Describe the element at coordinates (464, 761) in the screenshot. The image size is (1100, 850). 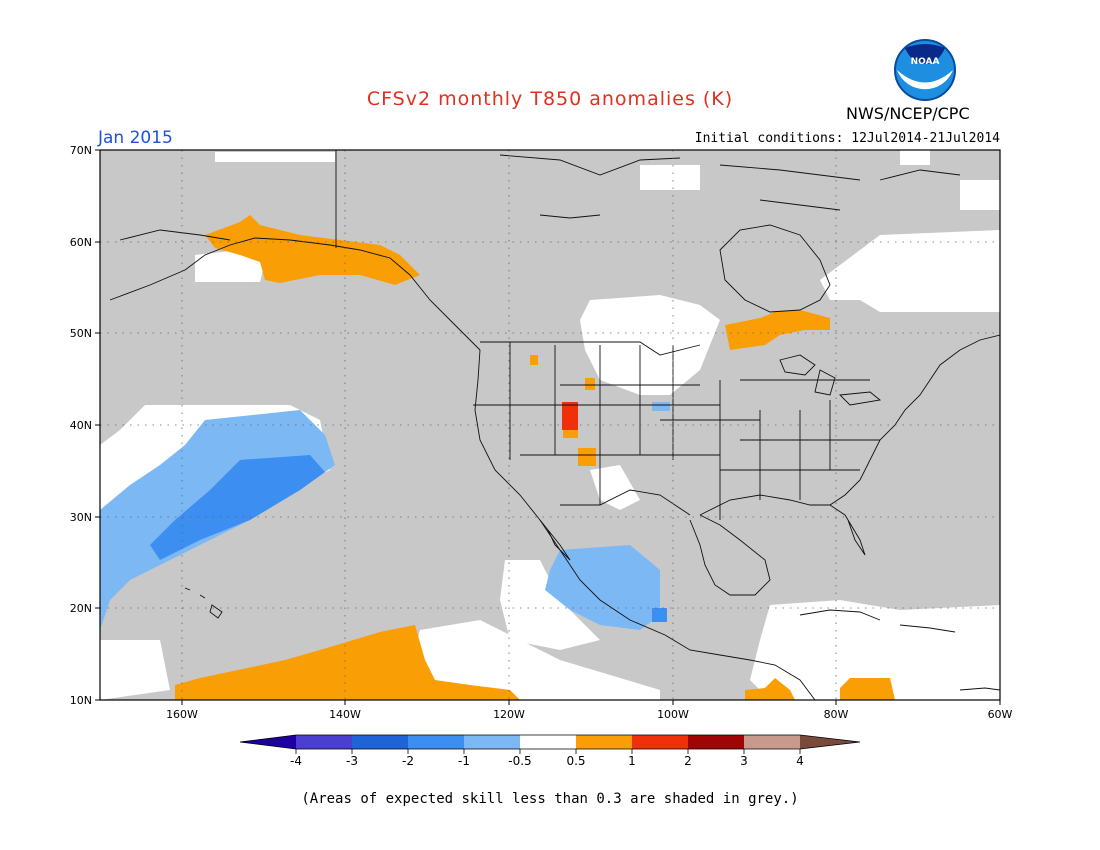
I see `colorbar-level-label: -1` at that location.